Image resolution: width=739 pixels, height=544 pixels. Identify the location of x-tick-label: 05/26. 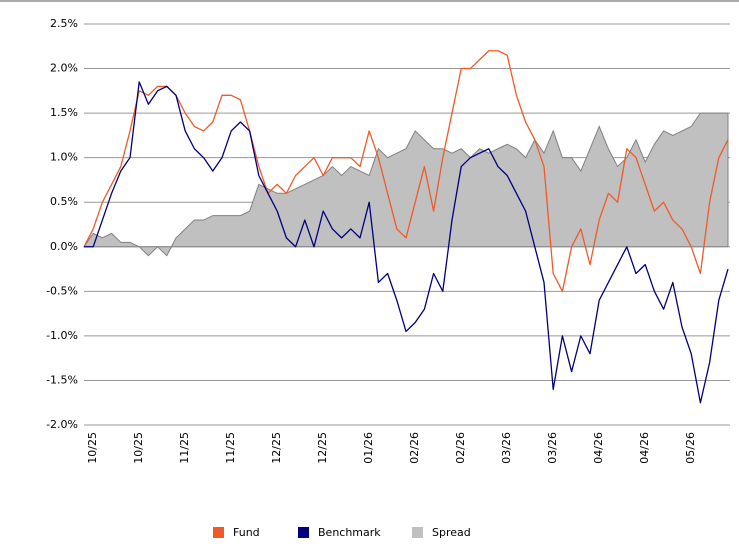
(690, 448).